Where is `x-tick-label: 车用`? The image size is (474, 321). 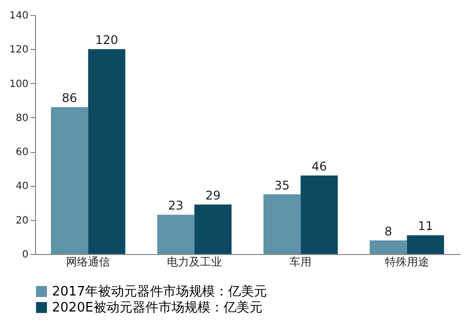
x-tick-label: 车用 is located at coordinates (301, 262).